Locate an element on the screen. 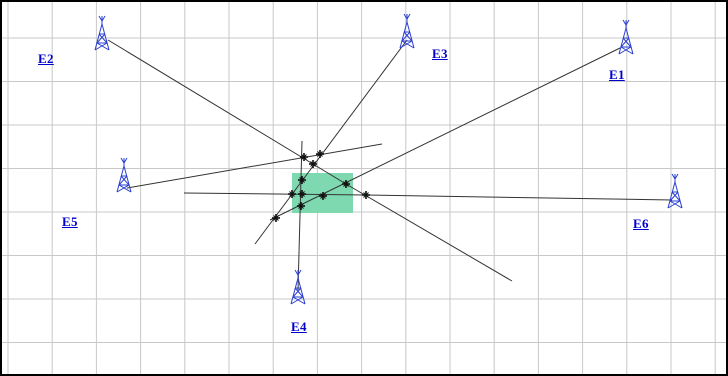 Image resolution: width=728 pixels, height=376 pixels. tower-label-e3: E3 is located at coordinates (440, 53).